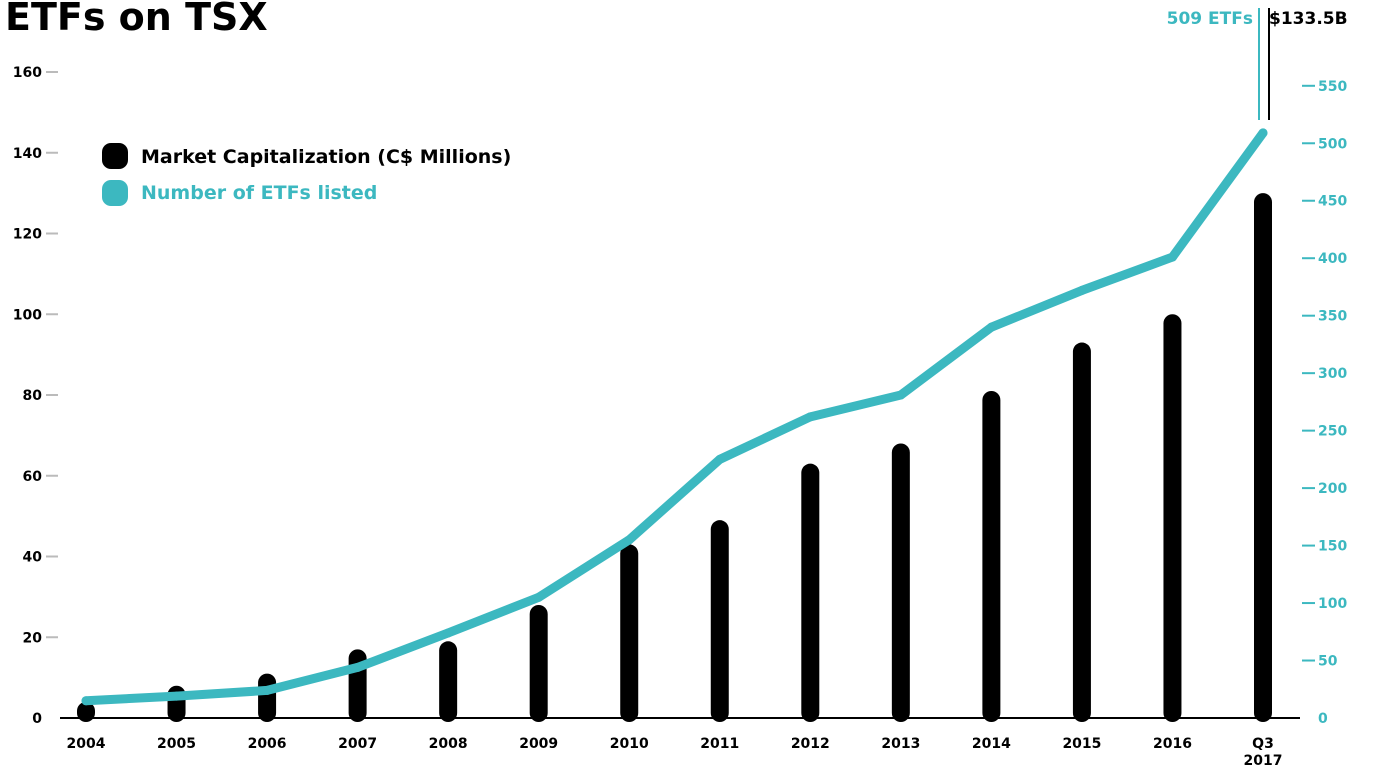 This screenshot has width=1382, height=771. What do you see at coordinates (86, 744) in the screenshot?
I see `x-tick-label-2004: 2004` at bounding box center [86, 744].